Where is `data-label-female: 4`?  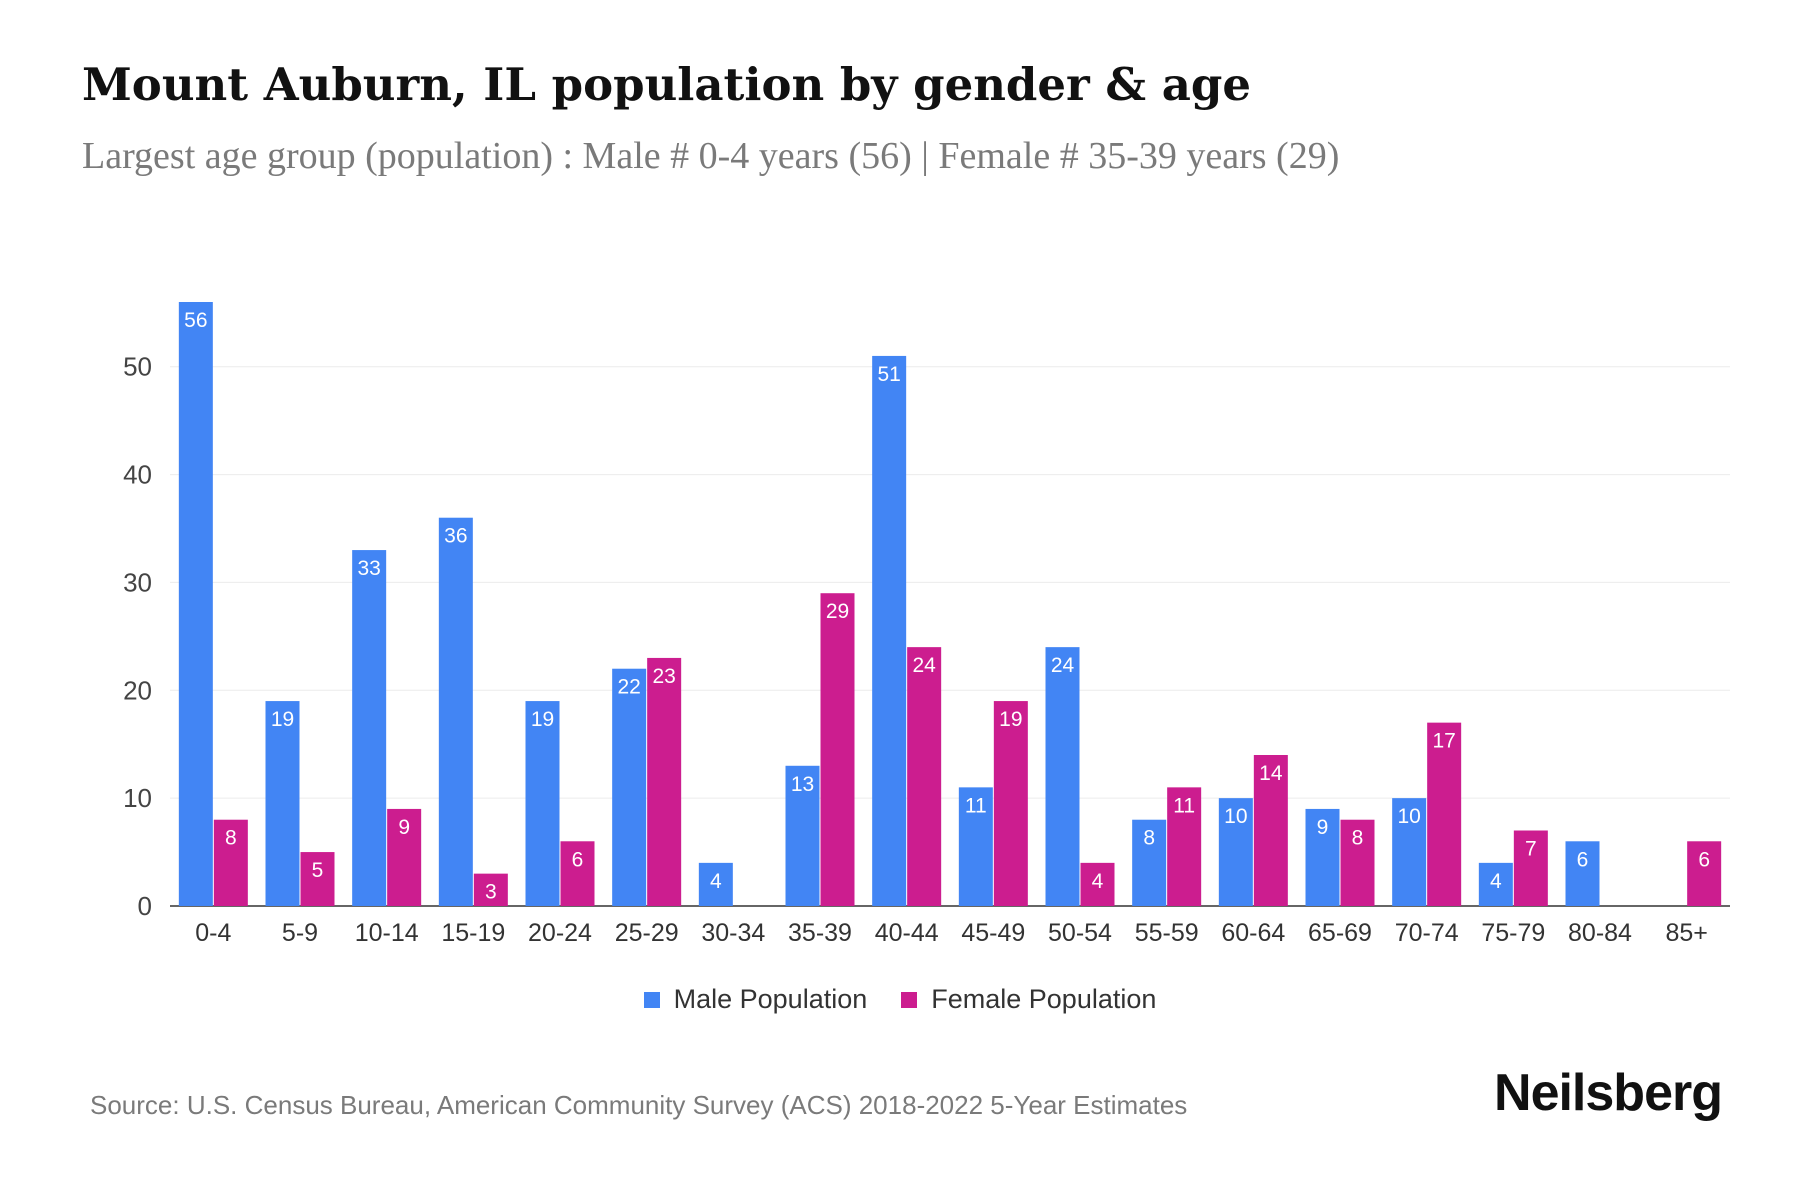
data-label-female: 4 is located at coordinates (1098, 881).